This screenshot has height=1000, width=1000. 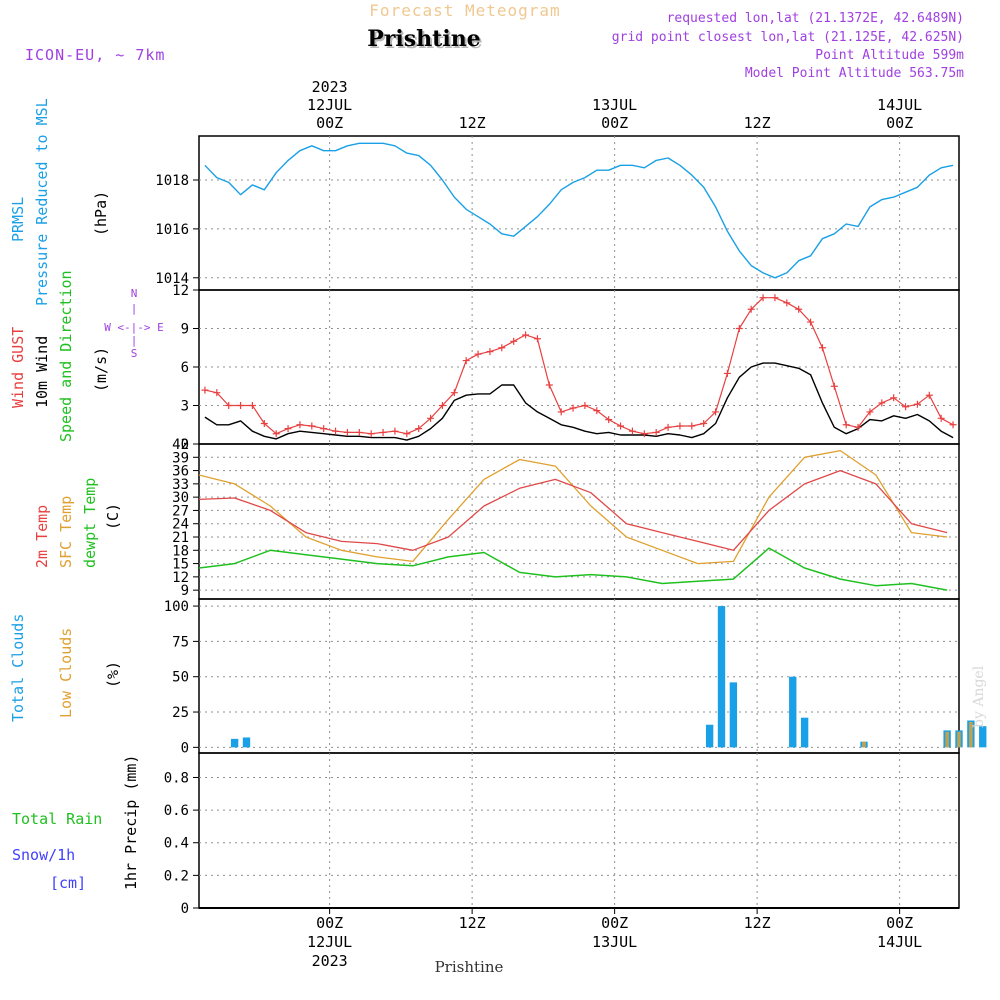 What do you see at coordinates (134, 340) in the screenshot?
I see `compass-arrow-sn: |` at bounding box center [134, 340].